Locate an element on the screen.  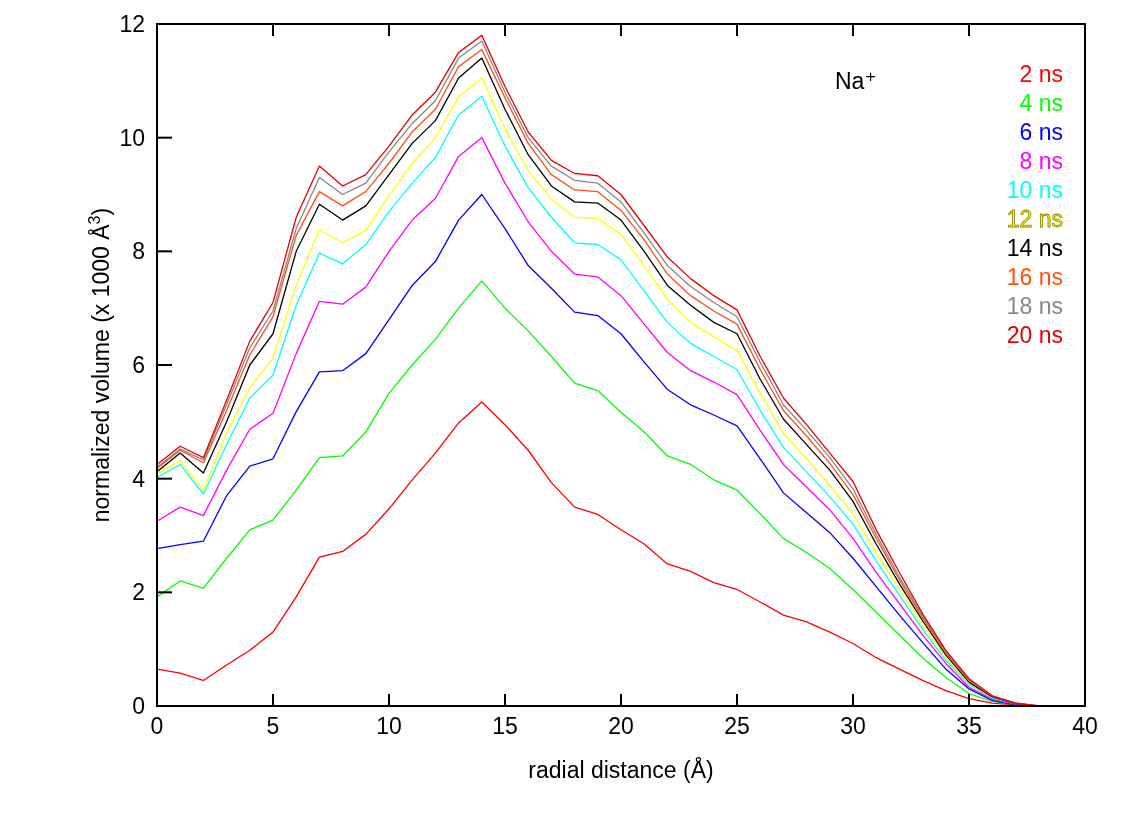
x-tick-label: 40 is located at coordinates (1085, 726).